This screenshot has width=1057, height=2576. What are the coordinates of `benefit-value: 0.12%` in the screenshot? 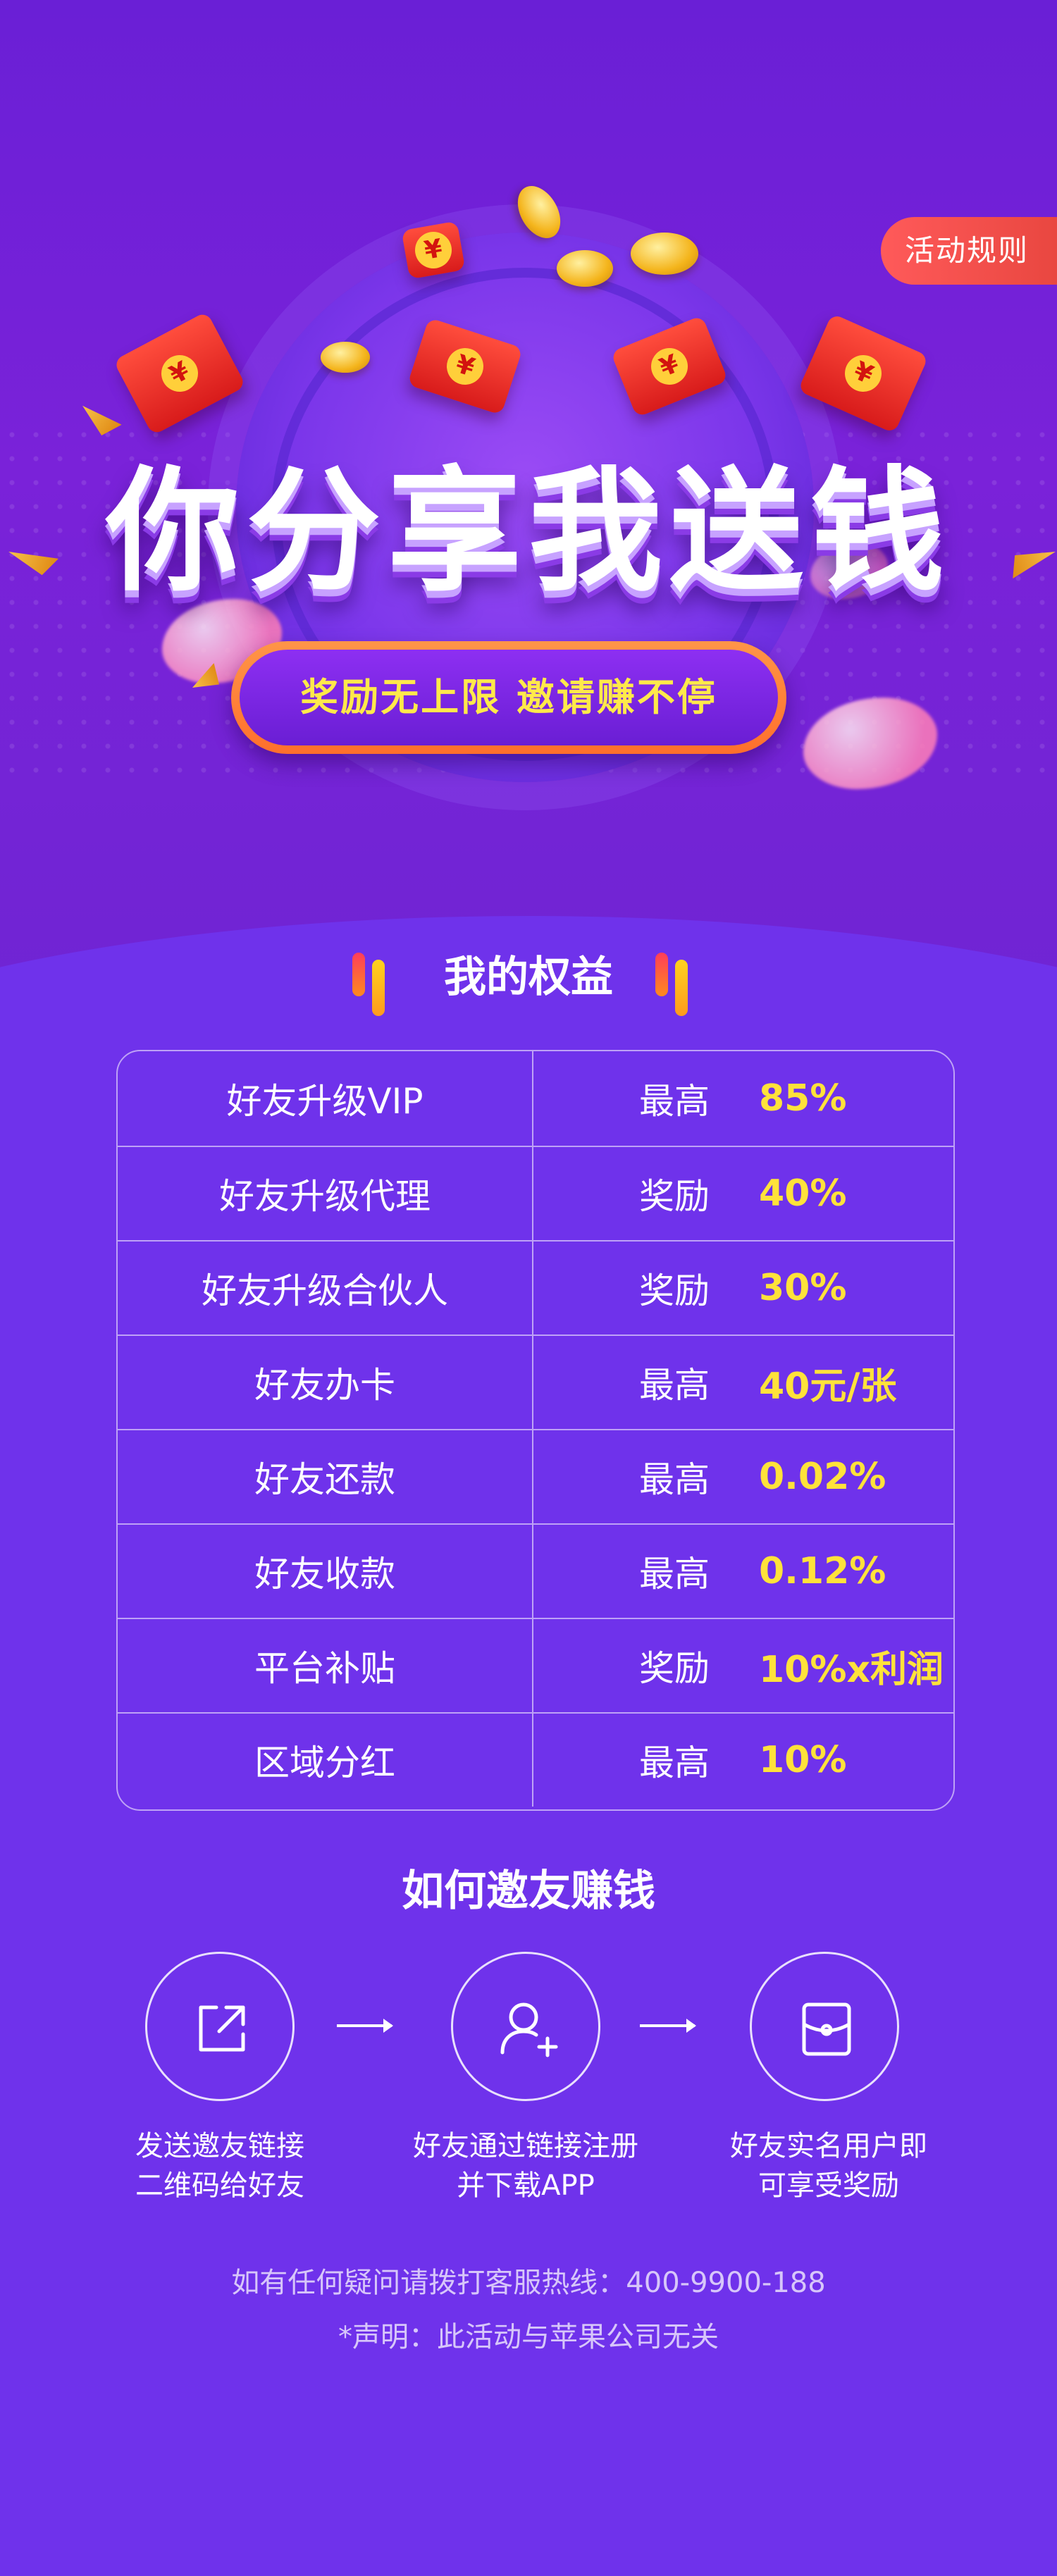 It's located at (822, 1571).